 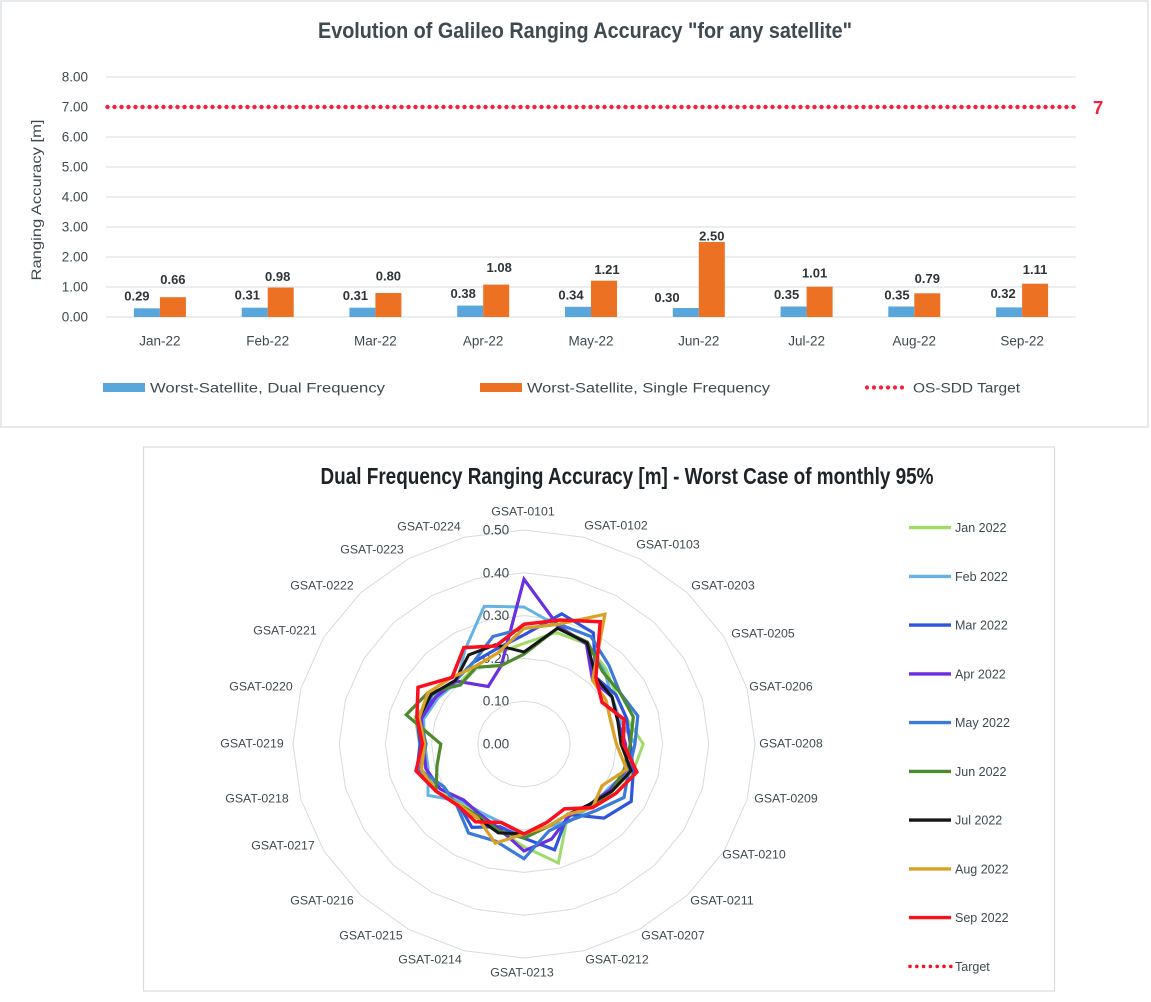 I want to click on svg-text: GSAT-0210, so click(x=754, y=855).